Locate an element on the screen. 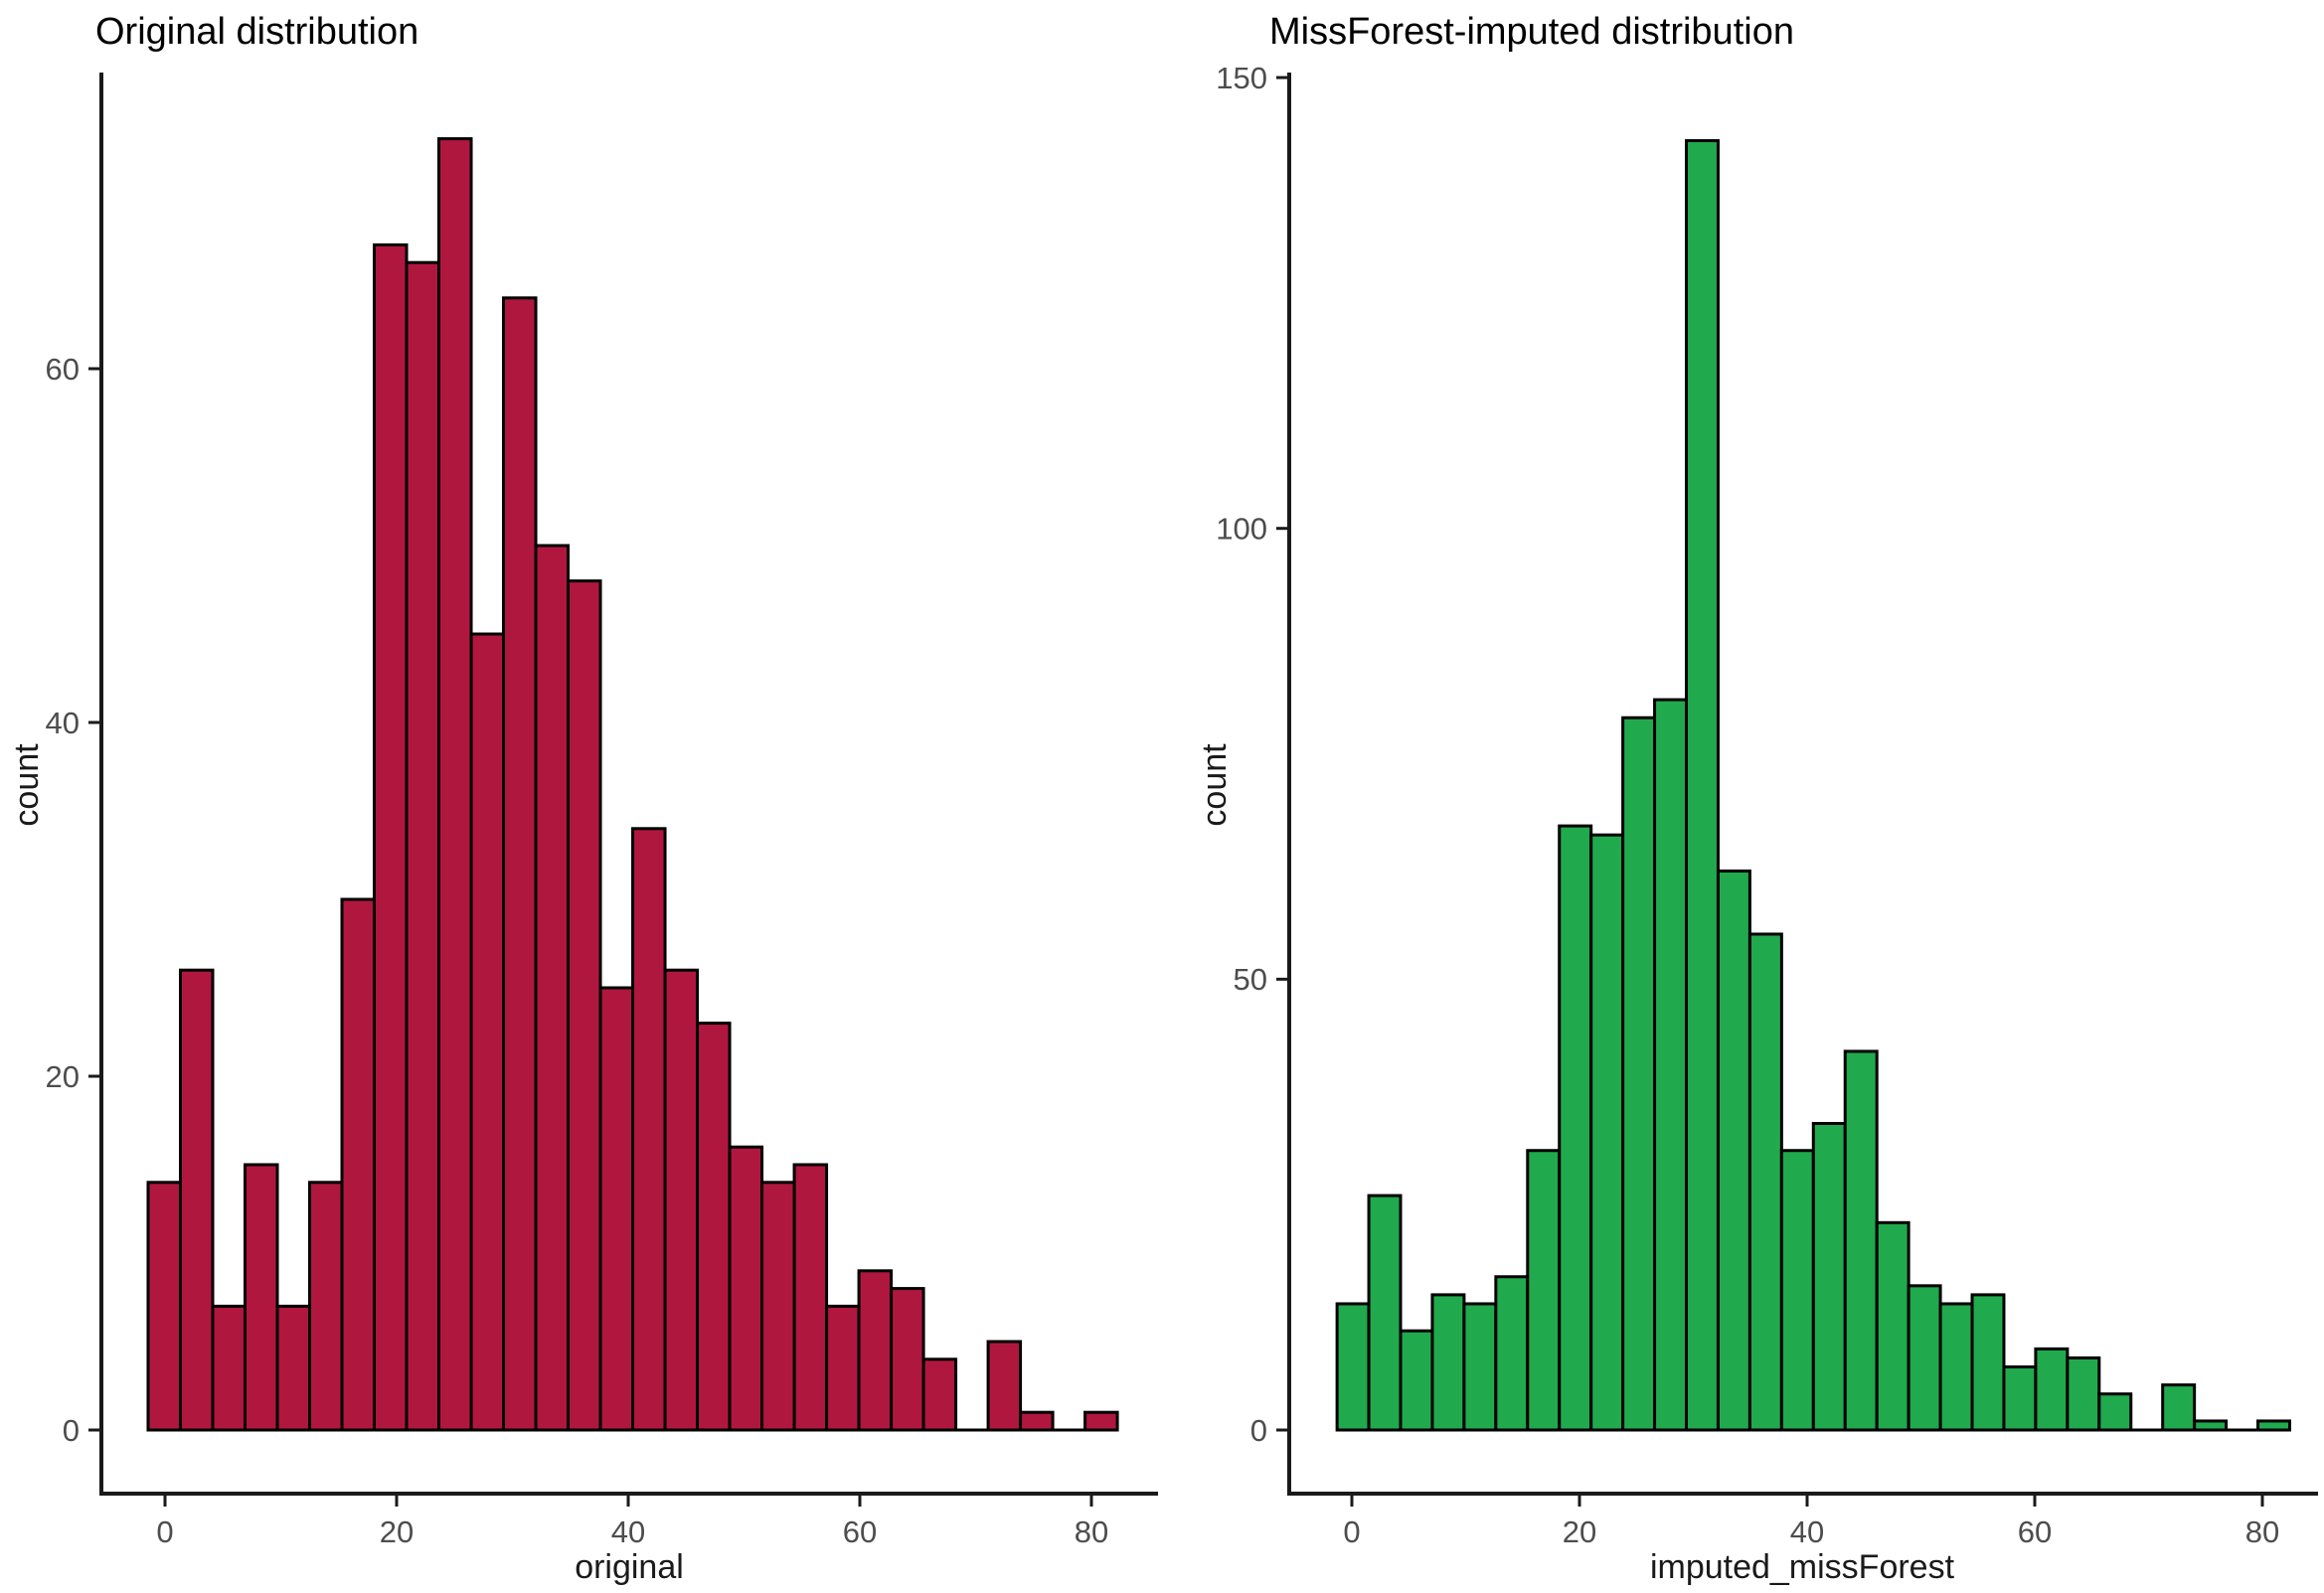 The height and width of the screenshot is (1593, 2324). y-tick-label: 150 is located at coordinates (1241, 78).